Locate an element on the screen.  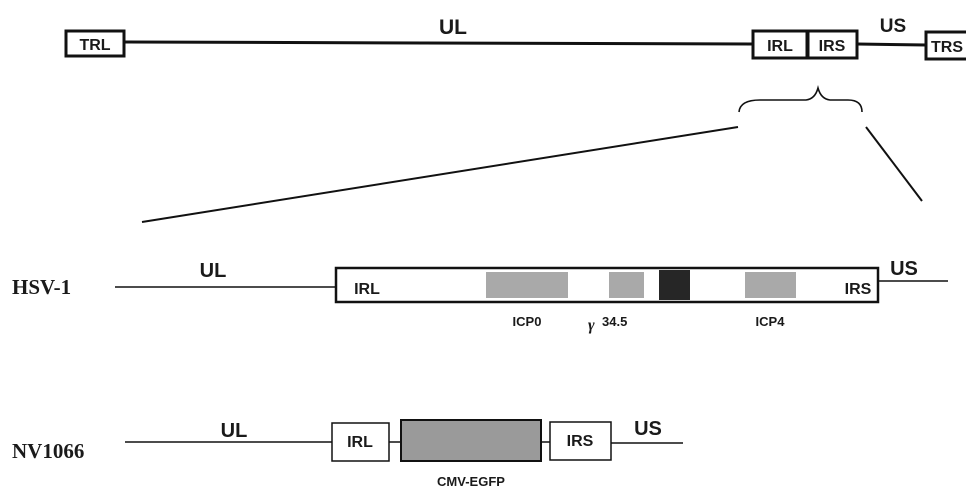
trs-label: TRS is located at coordinates (947, 47).